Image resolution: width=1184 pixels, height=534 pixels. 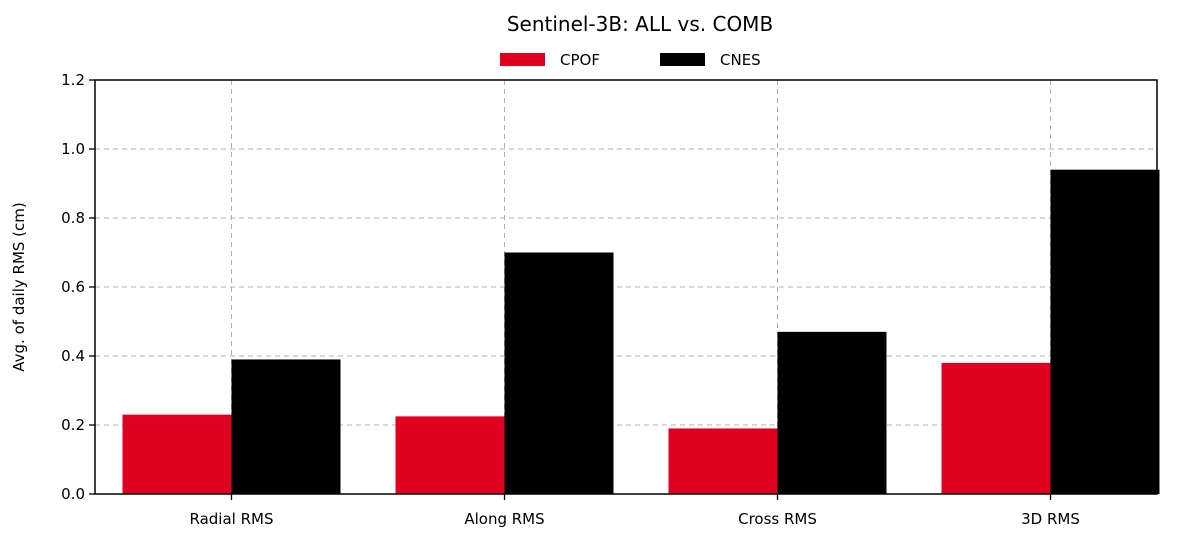 What do you see at coordinates (19, 286) in the screenshot?
I see `y-axis-label: Avg. of daily RMS (cm)` at bounding box center [19, 286].